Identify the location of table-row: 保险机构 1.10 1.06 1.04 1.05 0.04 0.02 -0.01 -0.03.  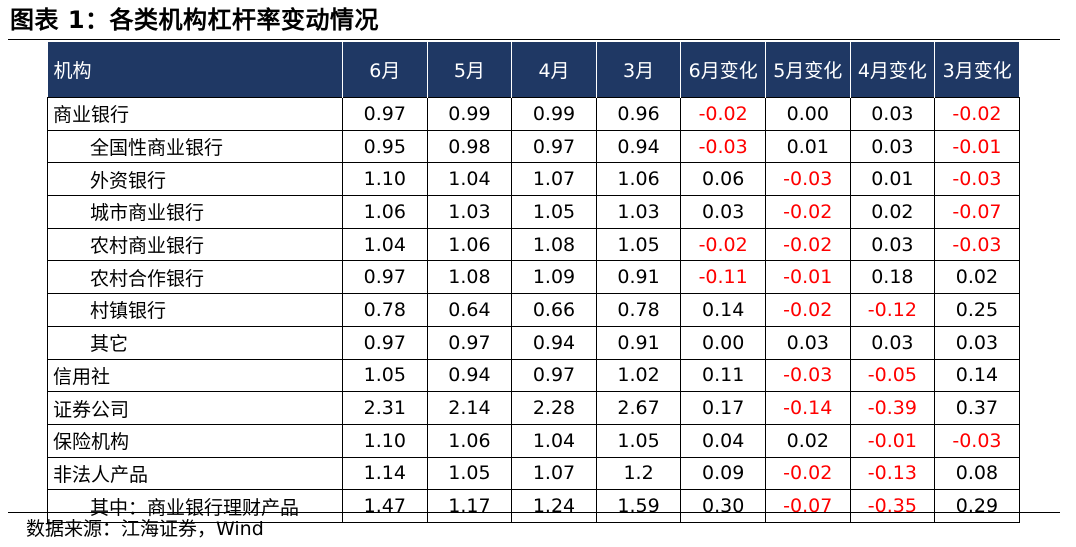
(533, 440).